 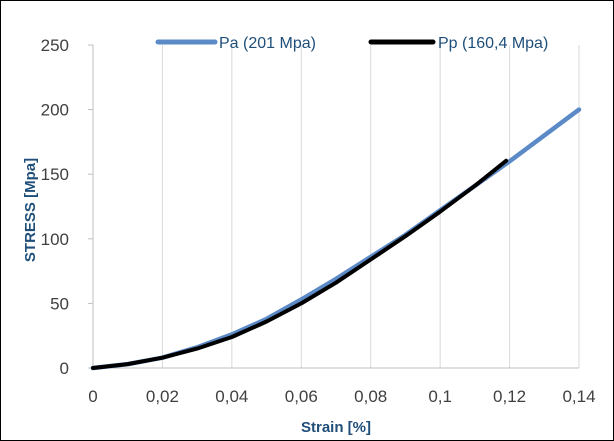 What do you see at coordinates (55, 239) in the screenshot?
I see `y-tick-label: 100` at bounding box center [55, 239].